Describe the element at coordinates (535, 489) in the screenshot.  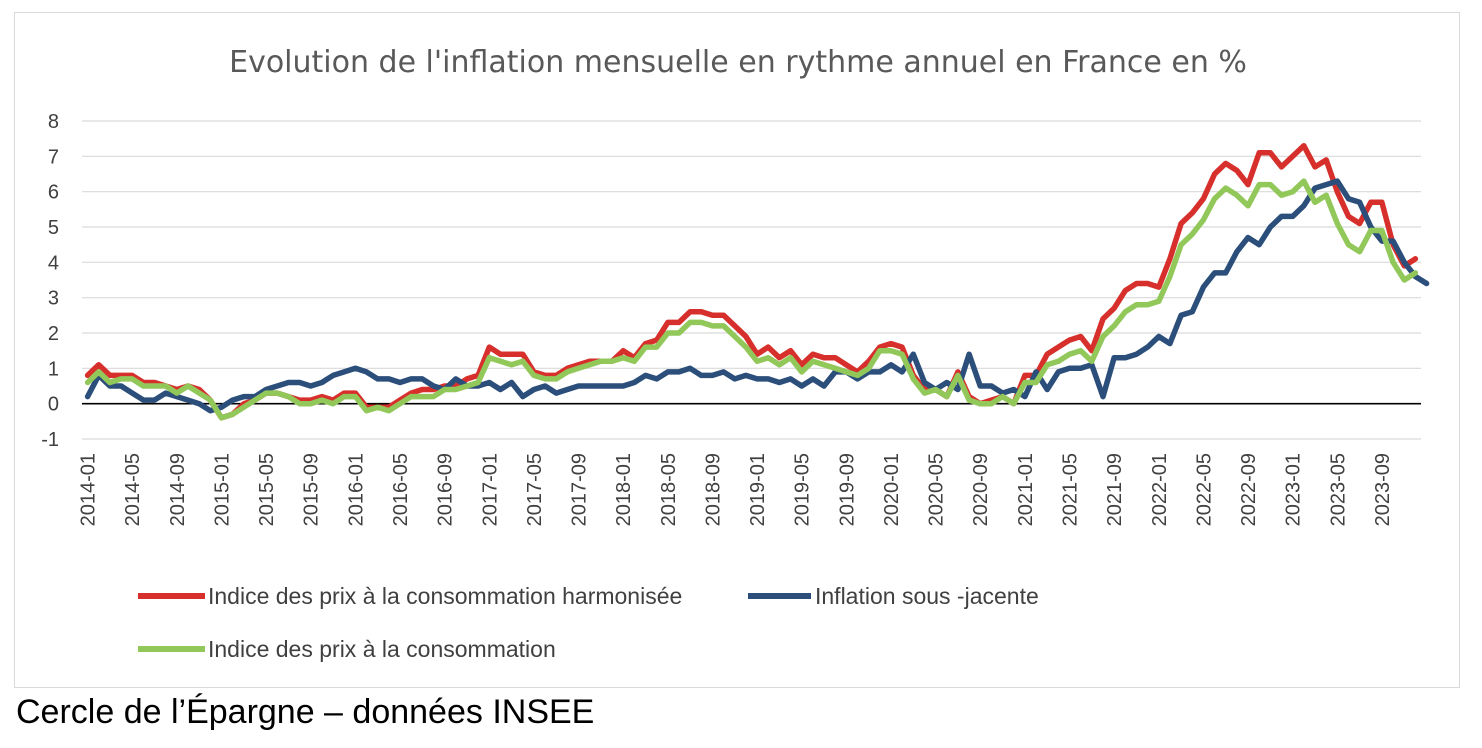
I see `x-tick-label: 2017-05` at that location.